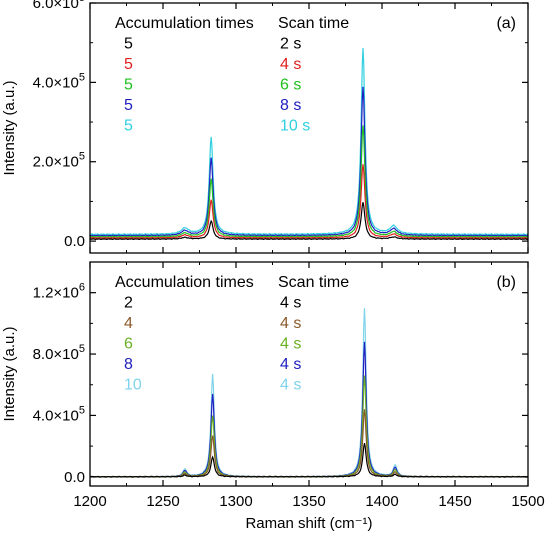 Image resolution: width=550 pixels, height=558 pixels. What do you see at coordinates (381, 501) in the screenshot?
I see `x-tick-label: 1400` at bounding box center [381, 501].